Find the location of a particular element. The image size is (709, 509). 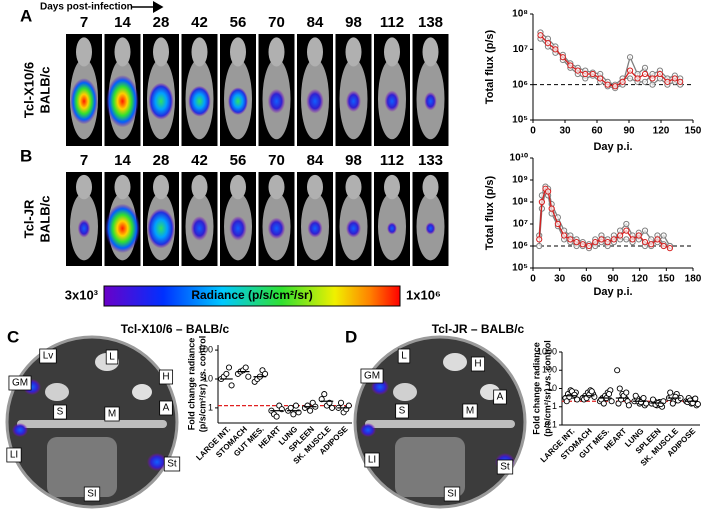

y-tick-label: 10 is located at coordinates (552, 388).